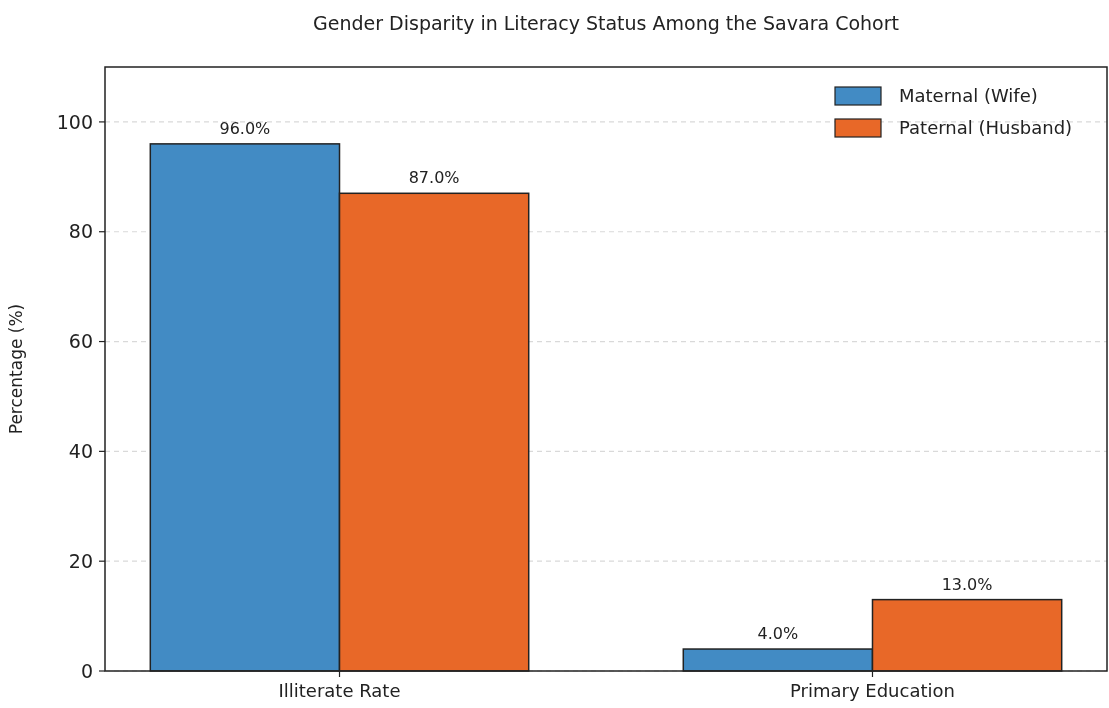 This screenshot has height=708, width=1109. What do you see at coordinates (968, 96) in the screenshot?
I see `legend-label: Maternal (Wife)` at bounding box center [968, 96].